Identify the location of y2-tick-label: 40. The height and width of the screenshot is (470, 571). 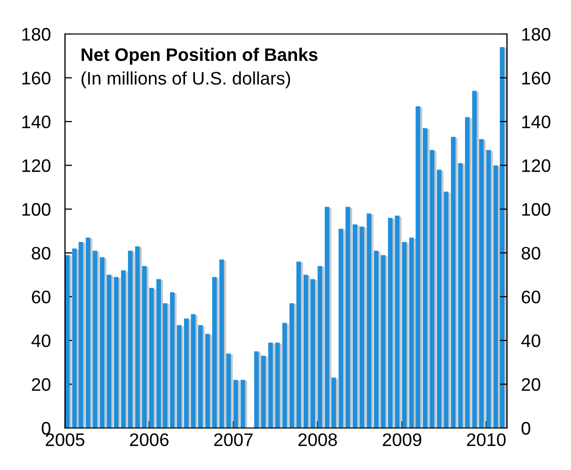
(530, 341).